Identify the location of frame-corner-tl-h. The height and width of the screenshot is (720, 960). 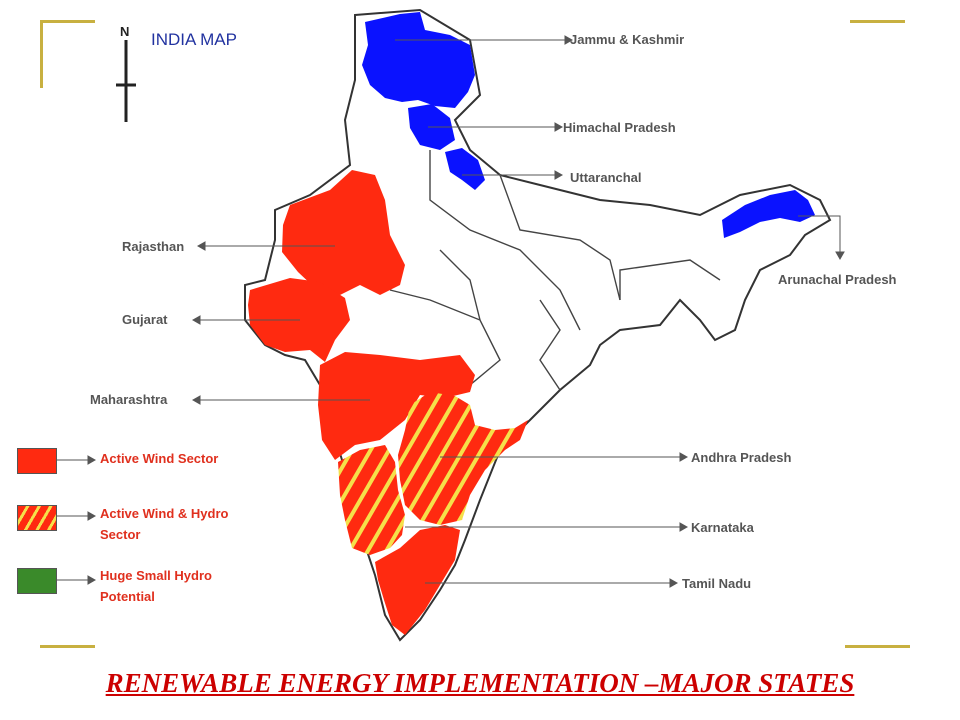
(67, 21).